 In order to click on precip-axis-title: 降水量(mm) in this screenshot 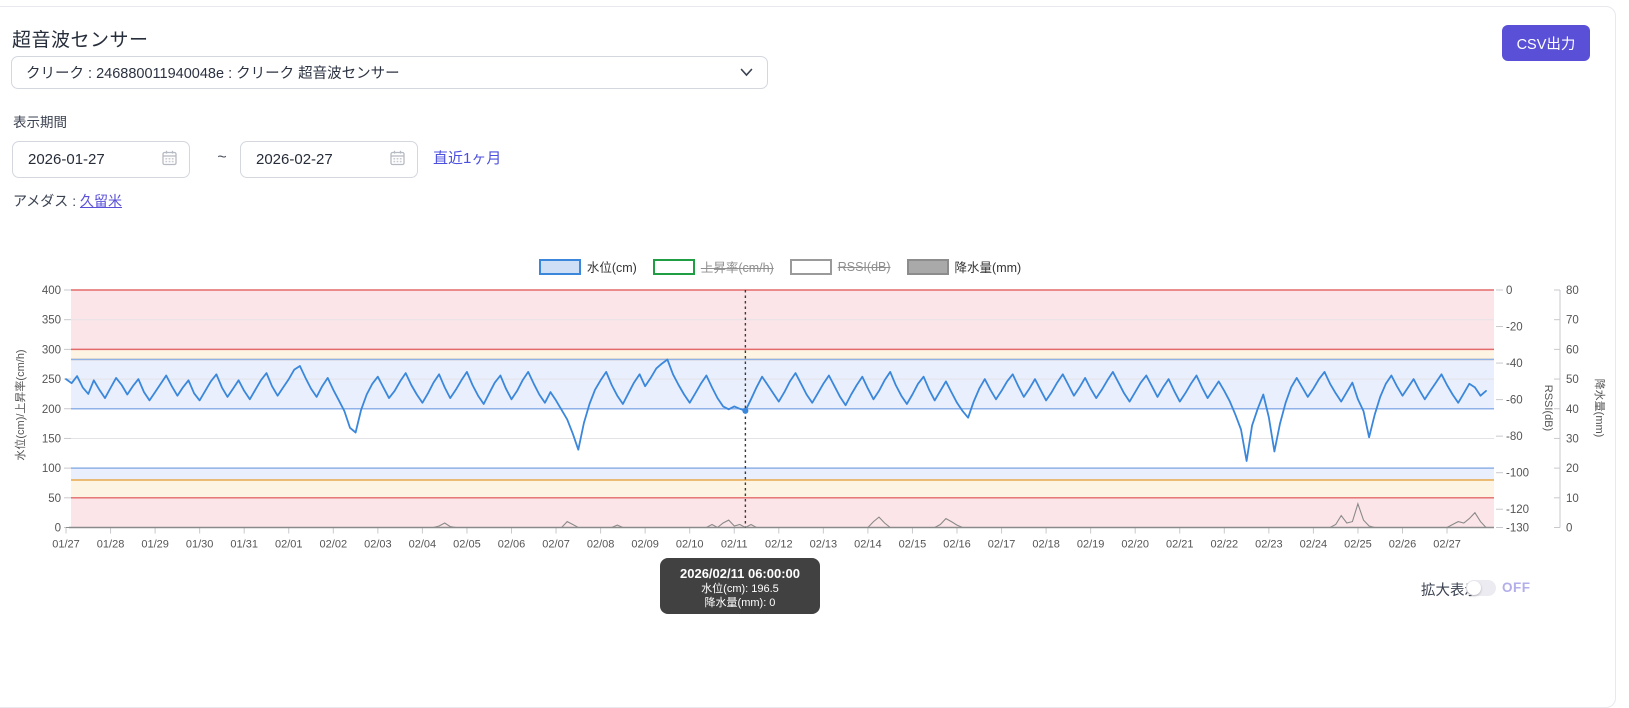, I will do `click(1600, 408)`.